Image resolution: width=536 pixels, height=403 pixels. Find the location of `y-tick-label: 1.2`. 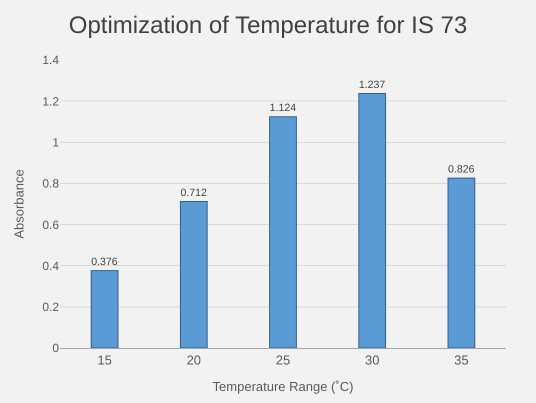

y-tick-label: 1.2 is located at coordinates (51, 101).